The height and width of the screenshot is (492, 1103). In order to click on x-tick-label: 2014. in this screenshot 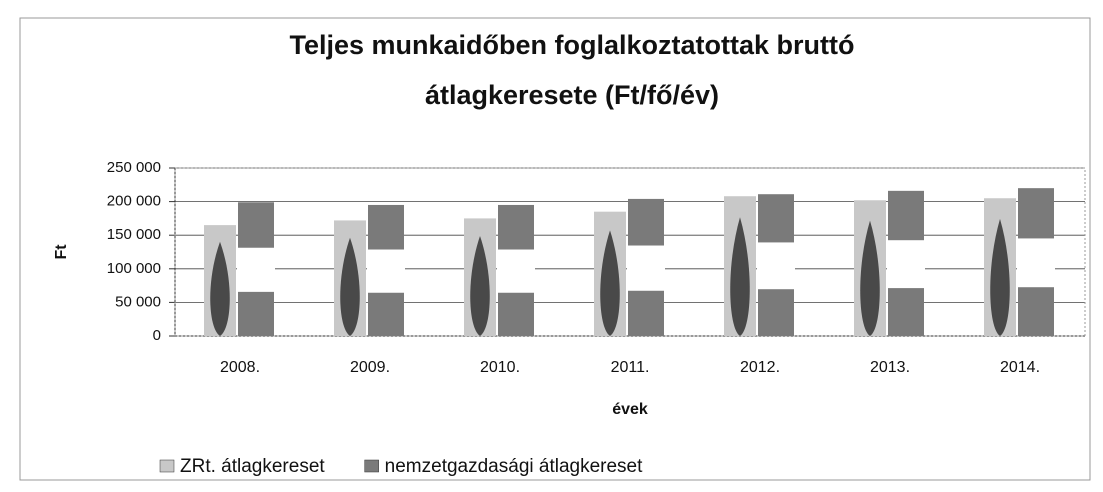, I will do `click(1020, 367)`.